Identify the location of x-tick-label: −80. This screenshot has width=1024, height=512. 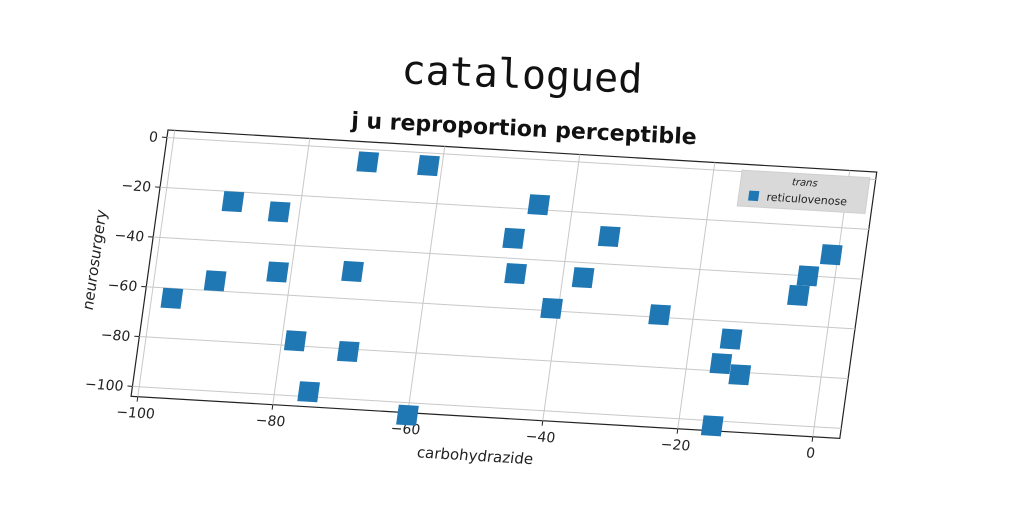
(271, 422).